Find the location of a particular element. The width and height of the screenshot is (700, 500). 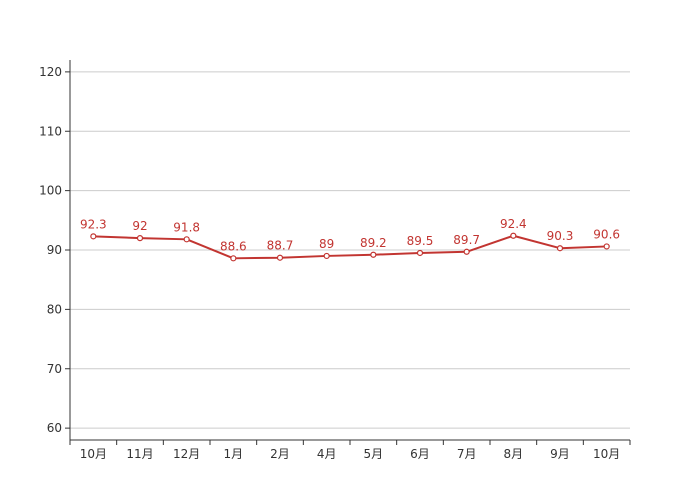

data-label: 91.8 is located at coordinates (186, 227).